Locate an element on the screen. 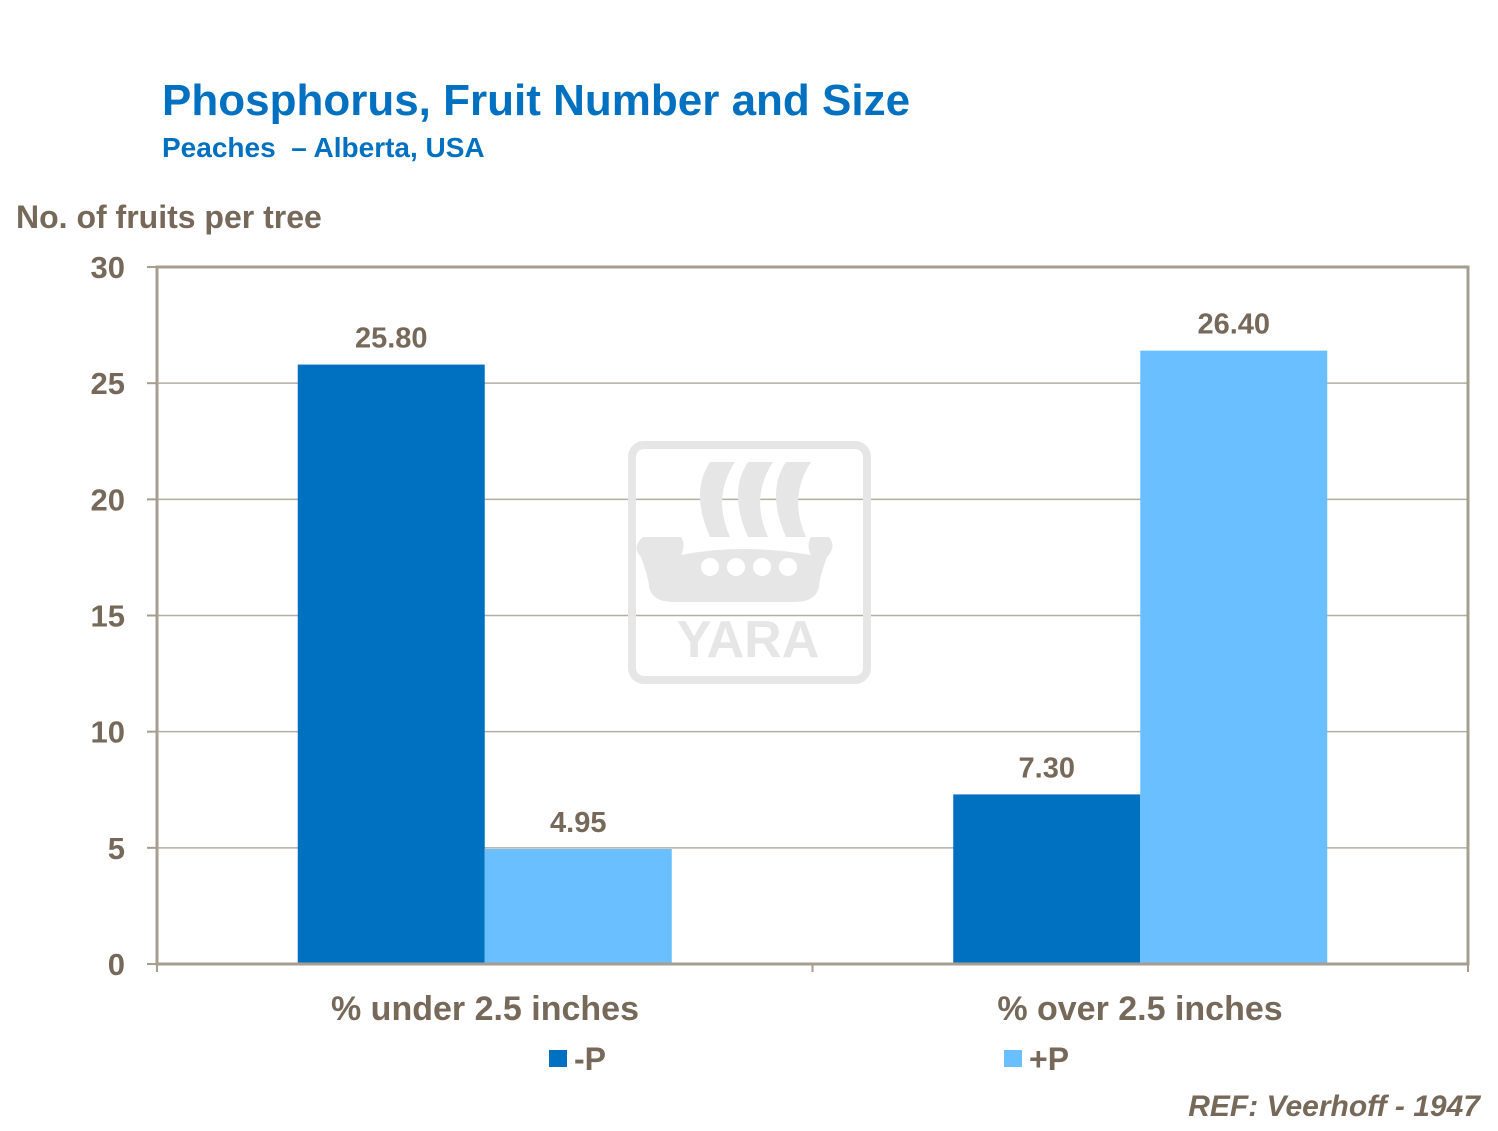  reference-note: REF: Veerhoff - 1947 is located at coordinates (1334, 1106).